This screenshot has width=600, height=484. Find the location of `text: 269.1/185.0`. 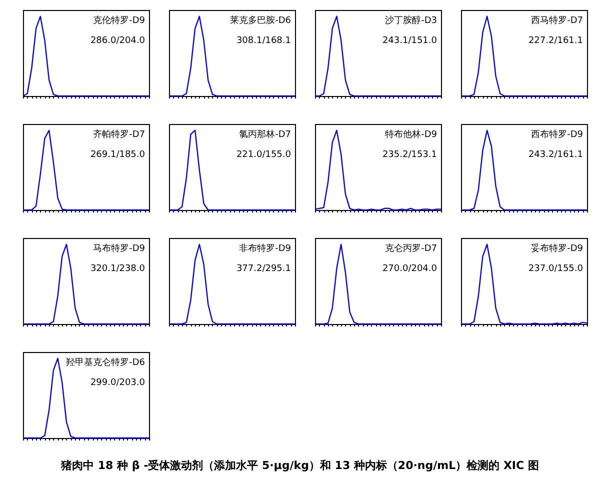

text: 269.1/185.0 is located at coordinates (118, 155).